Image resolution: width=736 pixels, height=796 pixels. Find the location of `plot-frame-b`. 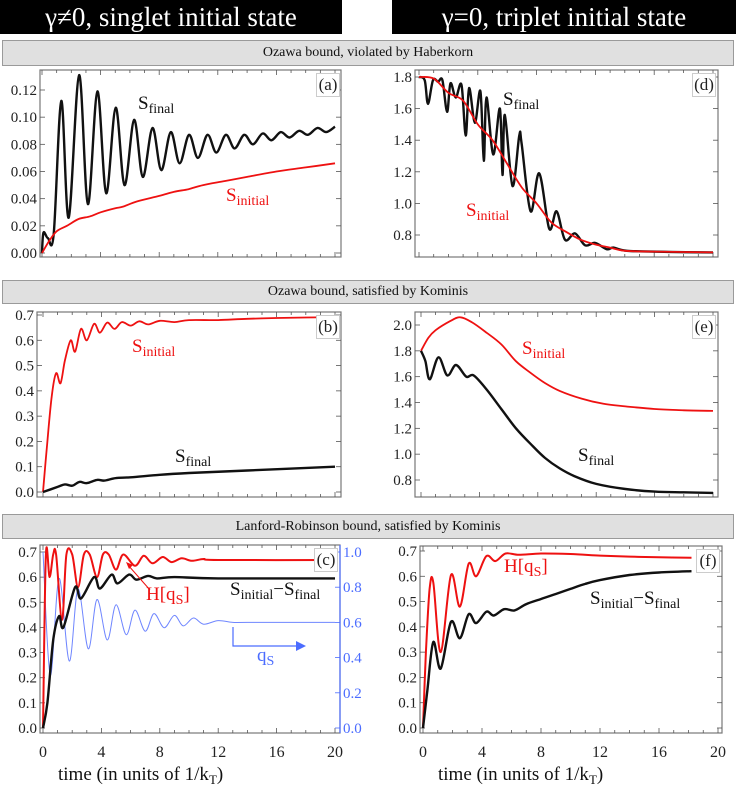

plot-frame-b is located at coordinates (189, 404).